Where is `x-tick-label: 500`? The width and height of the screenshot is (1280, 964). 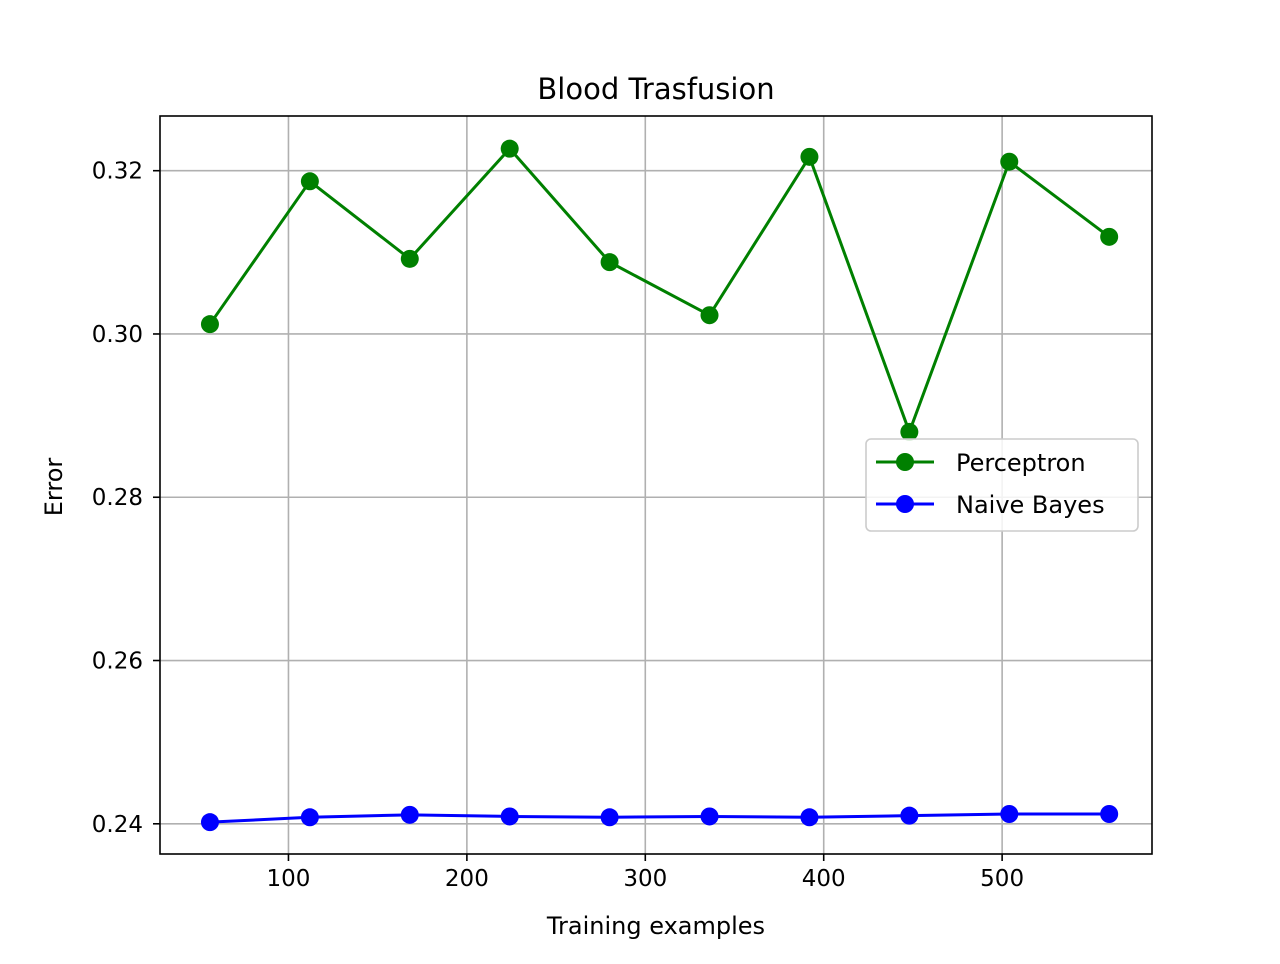
x-tick-label: 500 is located at coordinates (1002, 879).